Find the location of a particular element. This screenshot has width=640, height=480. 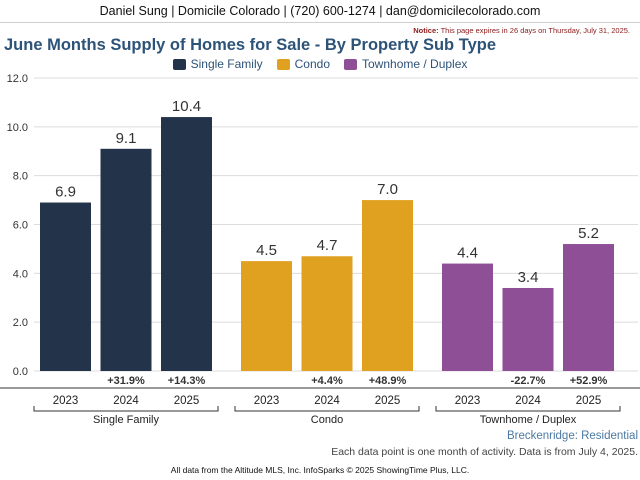

legend-label-2: Townhome / Duplex is located at coordinates (415, 64).